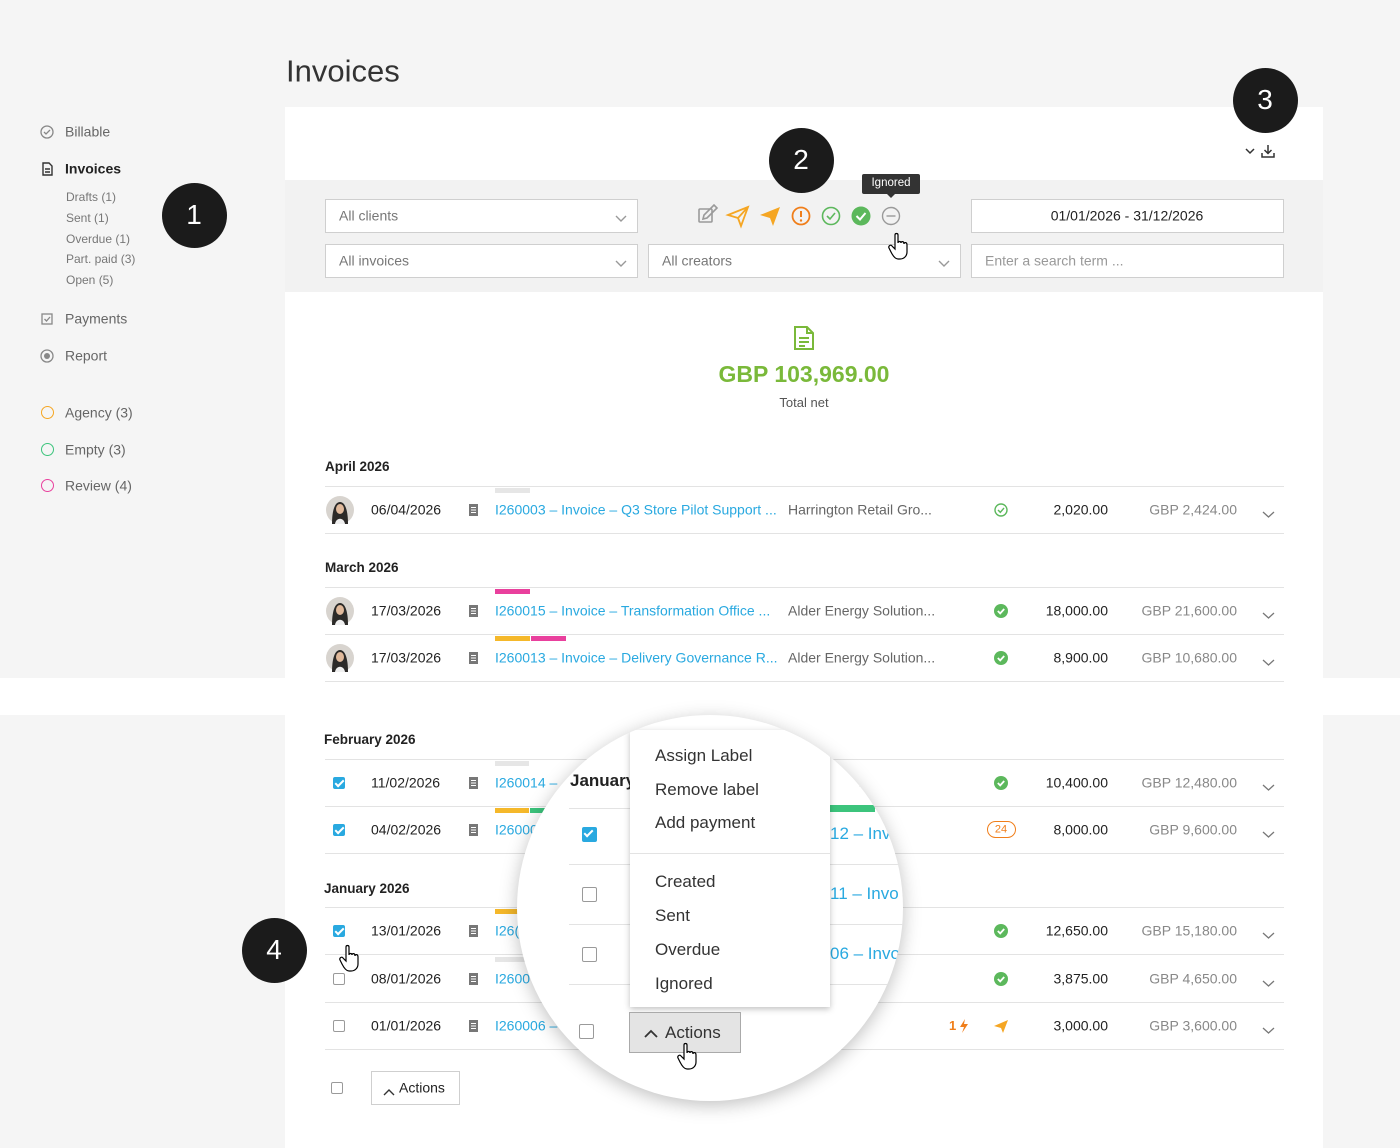 The height and width of the screenshot is (1148, 1400). What do you see at coordinates (1081, 829) in the screenshot?
I see `net-amount: 8,000.00` at bounding box center [1081, 829].